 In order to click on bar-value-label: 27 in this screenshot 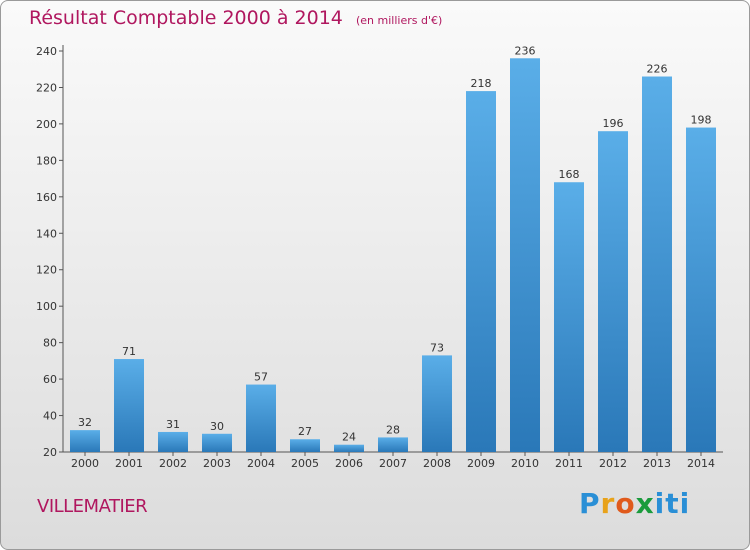, I will do `click(305, 431)`.